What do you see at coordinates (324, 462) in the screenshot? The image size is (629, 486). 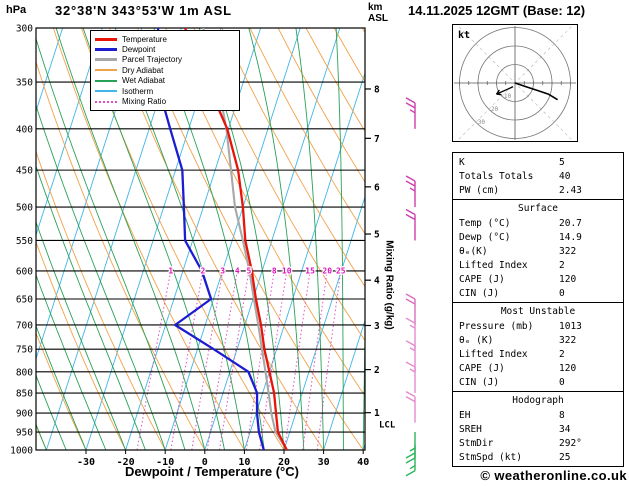 I see `svg-text: 30` at bounding box center [324, 462].